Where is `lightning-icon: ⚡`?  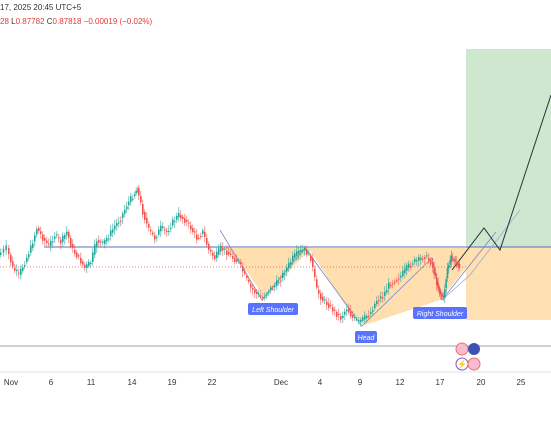 lightning-icon: ⚡ is located at coordinates (462, 364).